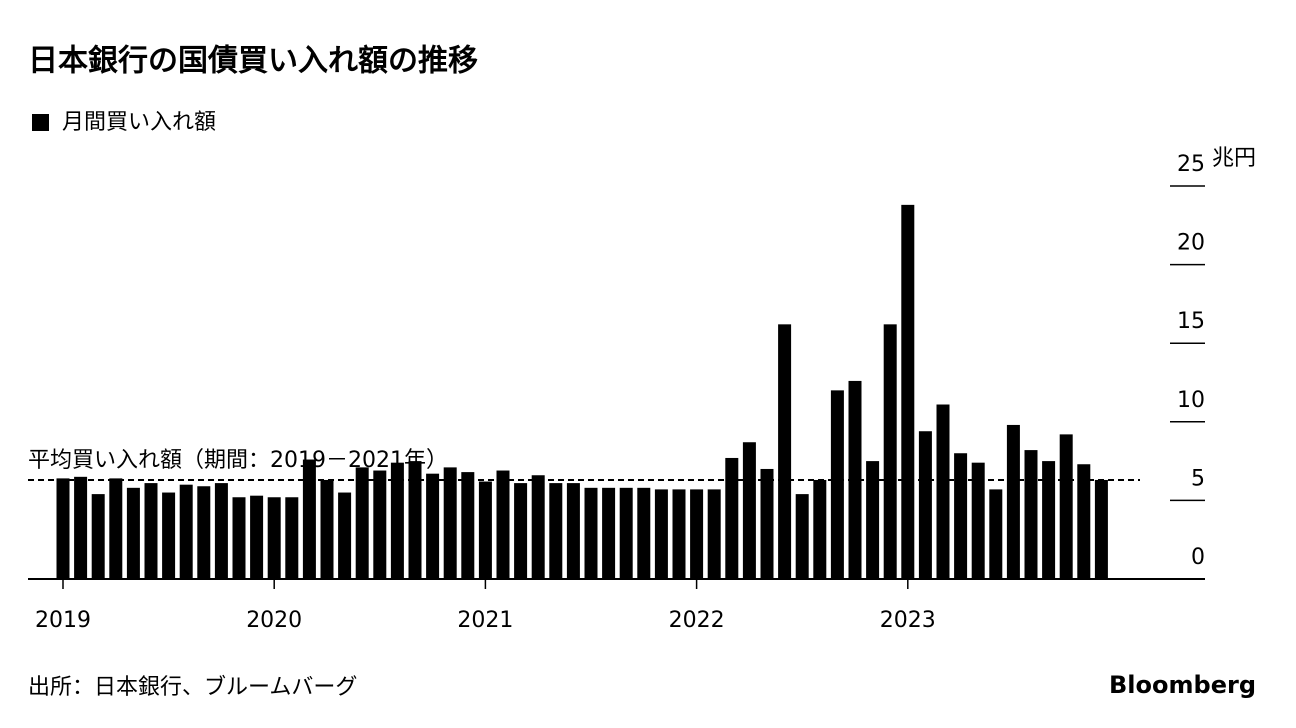 The image size is (1296, 728). I want to click on x-tick-label: 2023, so click(908, 620).